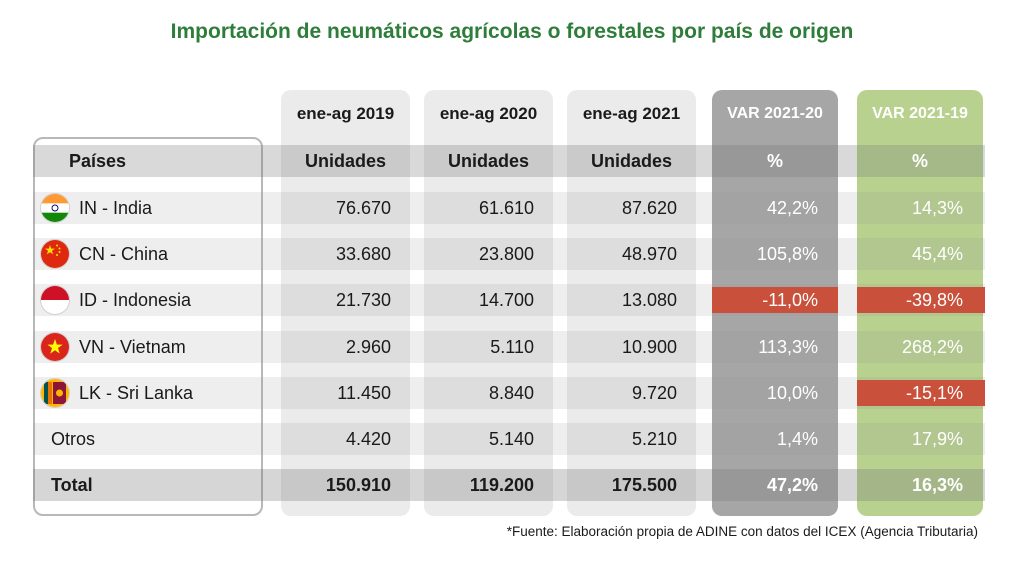 This screenshot has height=573, width=1024. I want to click on column-panel-2019, so click(345, 303).